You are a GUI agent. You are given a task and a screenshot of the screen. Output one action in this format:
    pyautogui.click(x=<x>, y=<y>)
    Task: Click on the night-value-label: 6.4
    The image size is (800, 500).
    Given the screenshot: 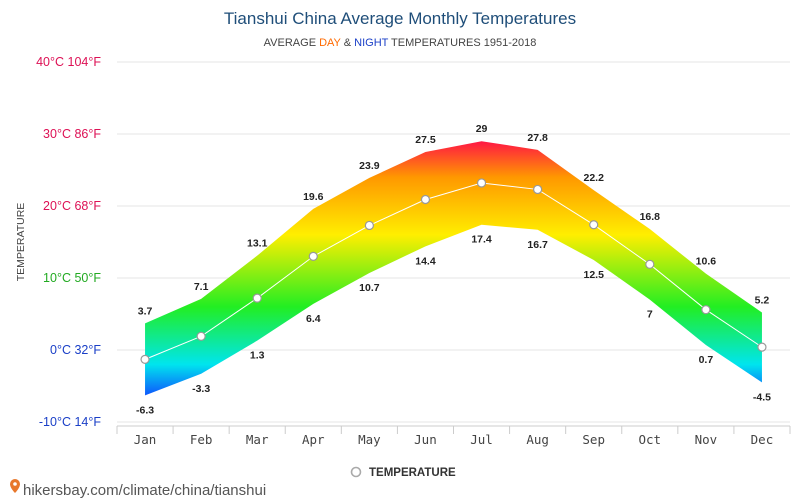 What is the action you would take?
    pyautogui.click(x=313, y=319)
    